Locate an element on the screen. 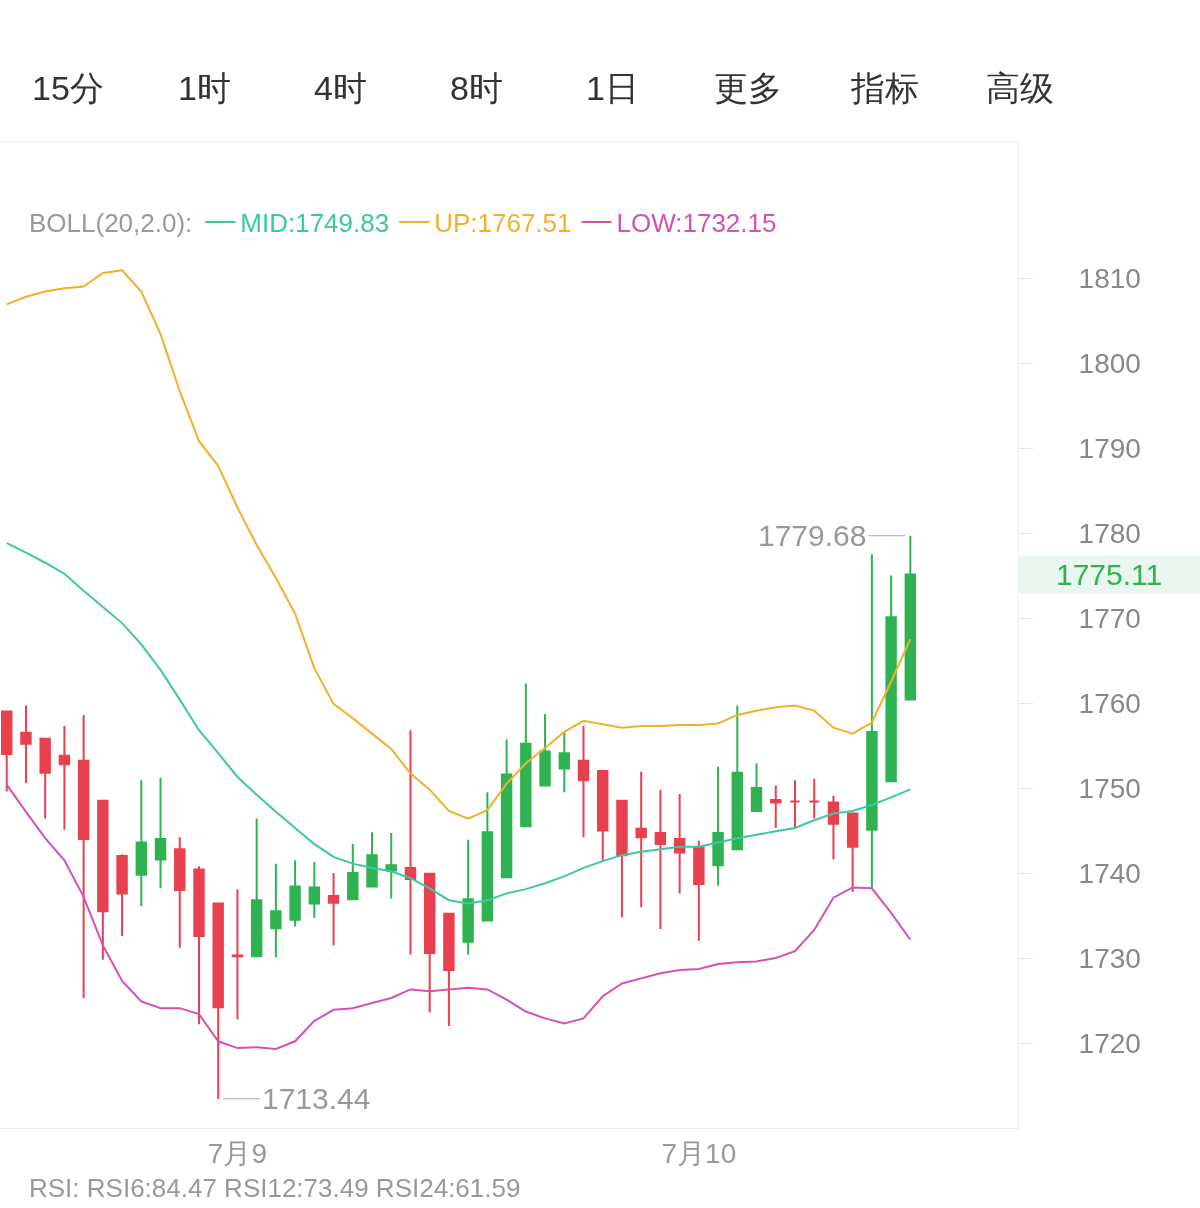 Image resolution: width=1200 pixels, height=1208 pixels. y-tick-label: 1770 is located at coordinates (1109, 618).